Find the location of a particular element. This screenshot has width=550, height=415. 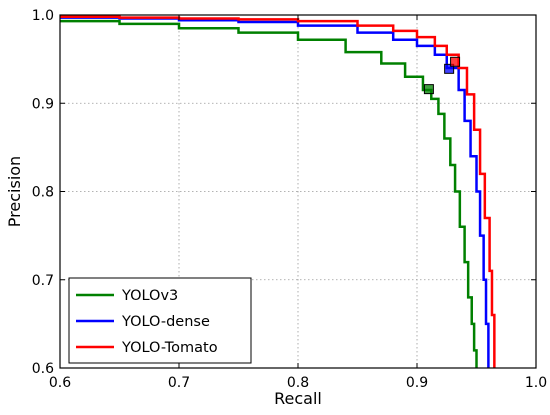

y-tick-label: 0.6 is located at coordinates (43, 369).